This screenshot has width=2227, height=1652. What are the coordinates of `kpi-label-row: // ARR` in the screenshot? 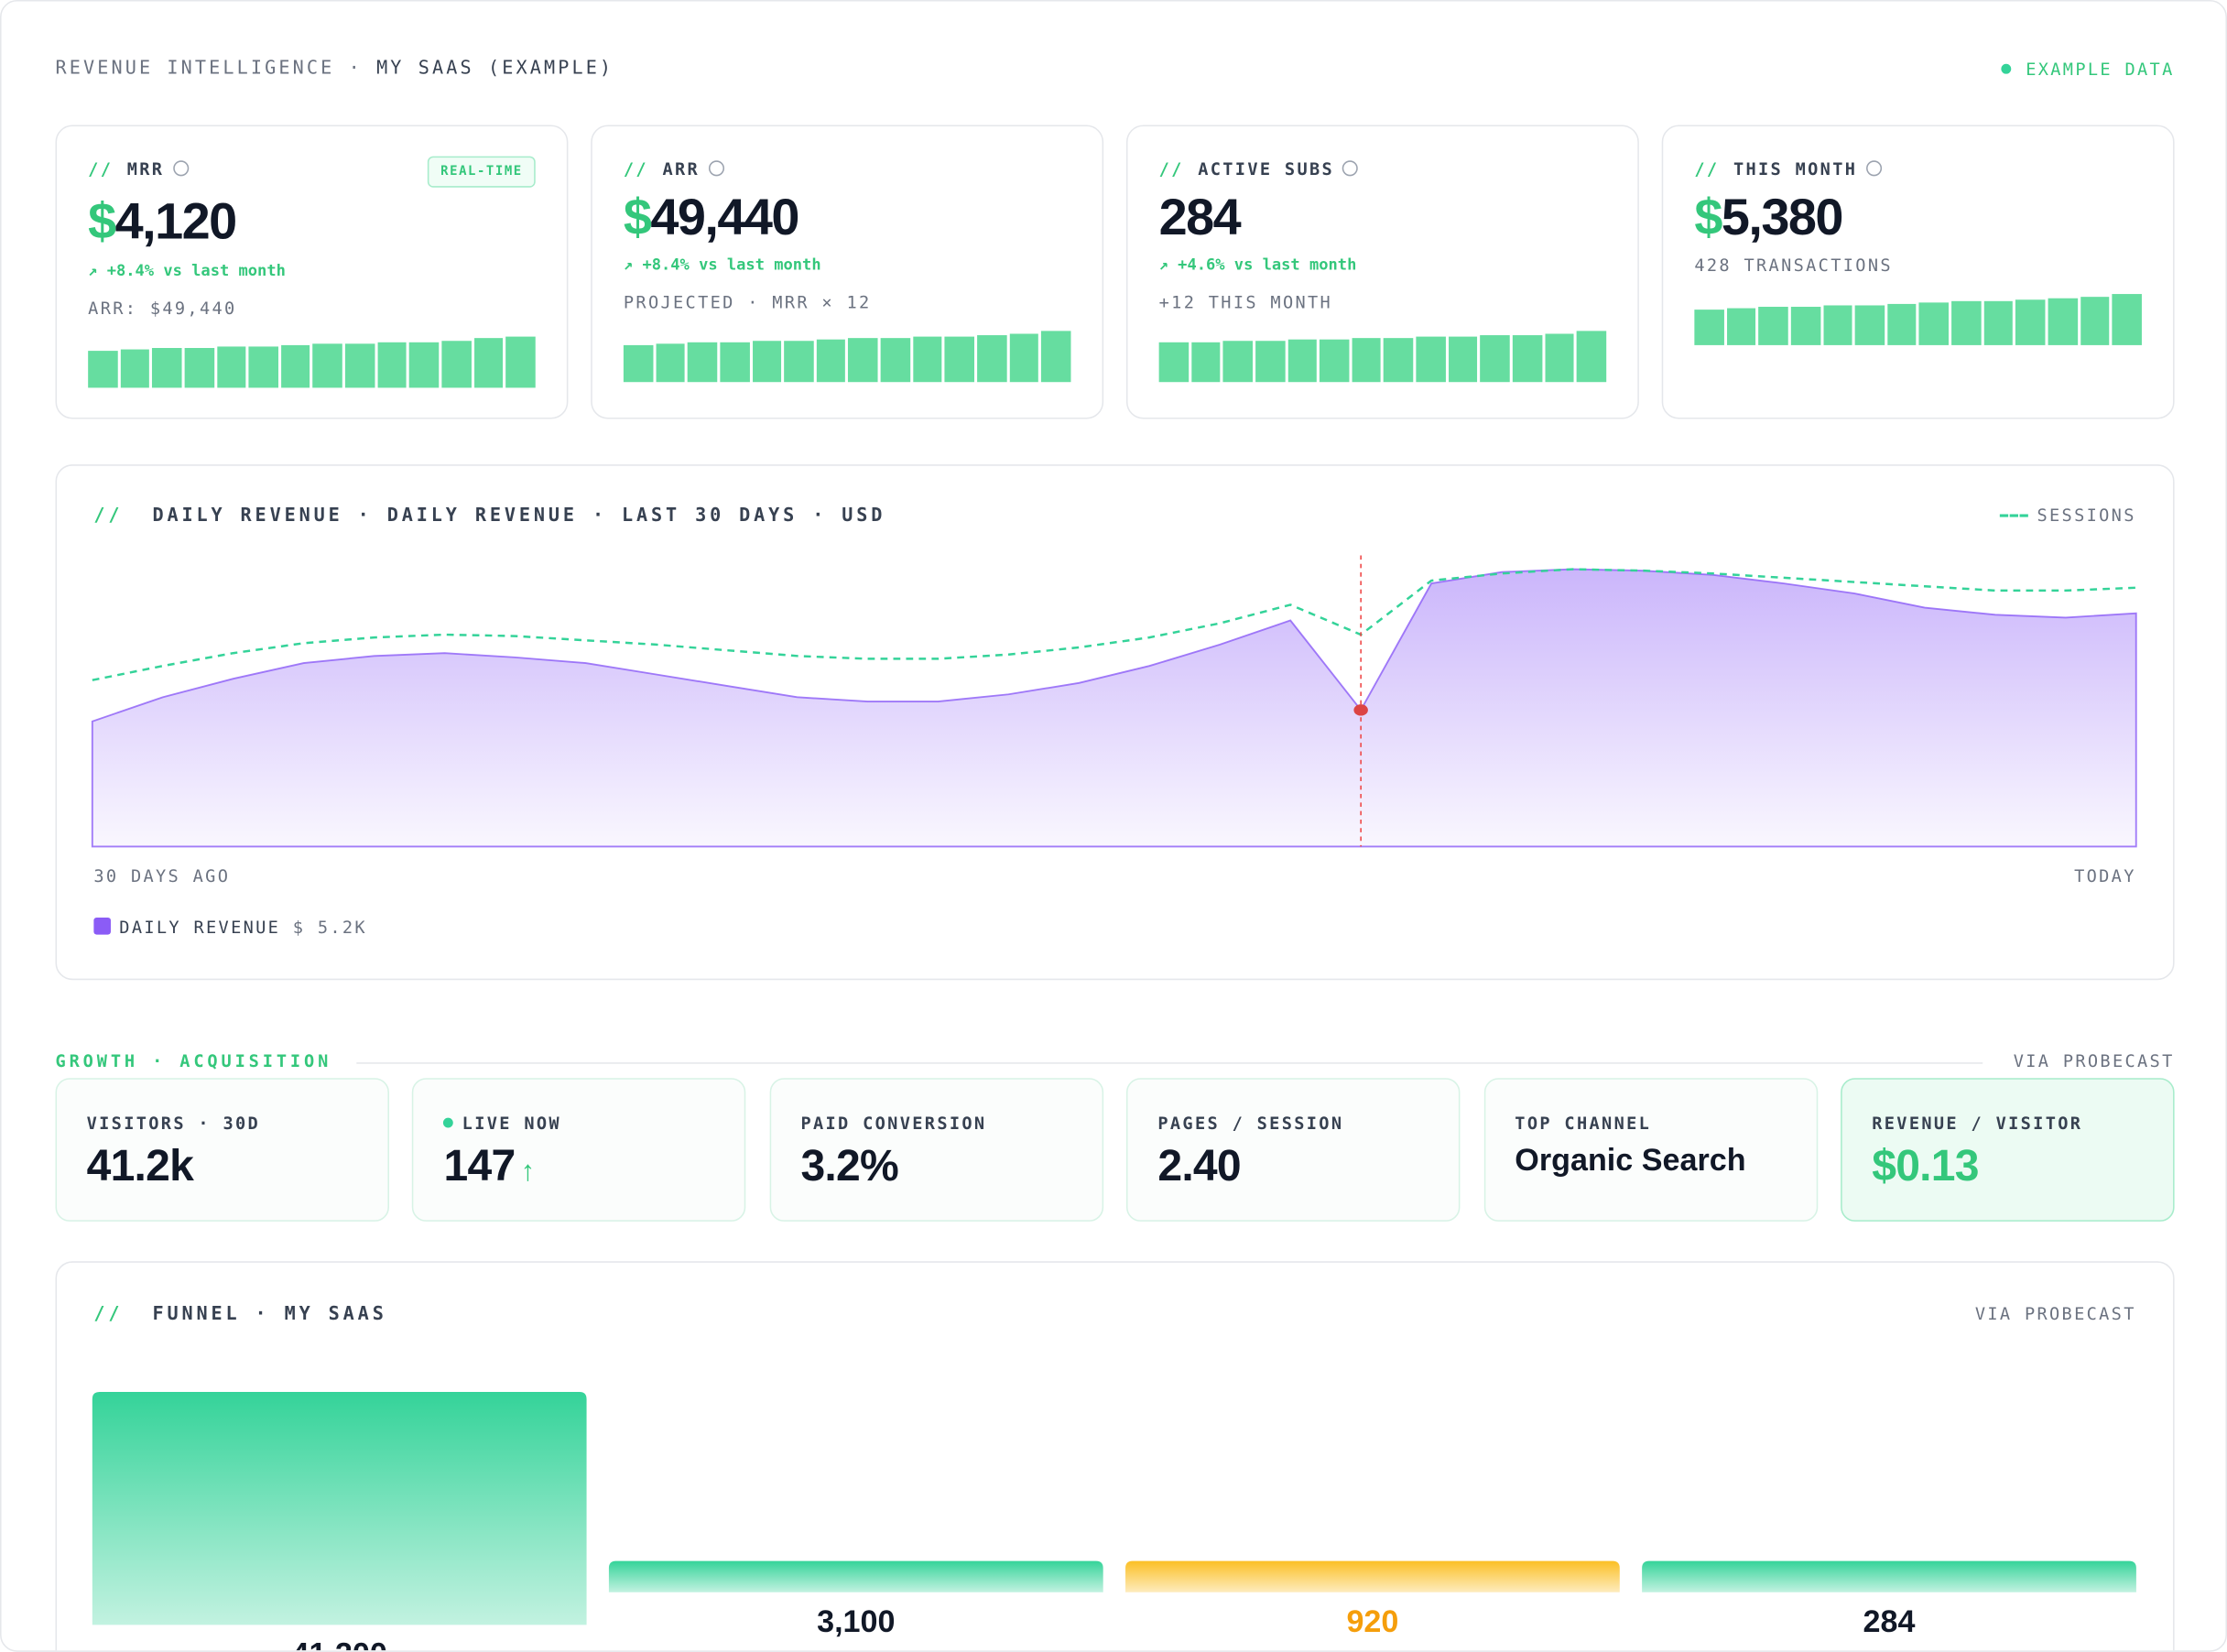 It's located at (674, 169).